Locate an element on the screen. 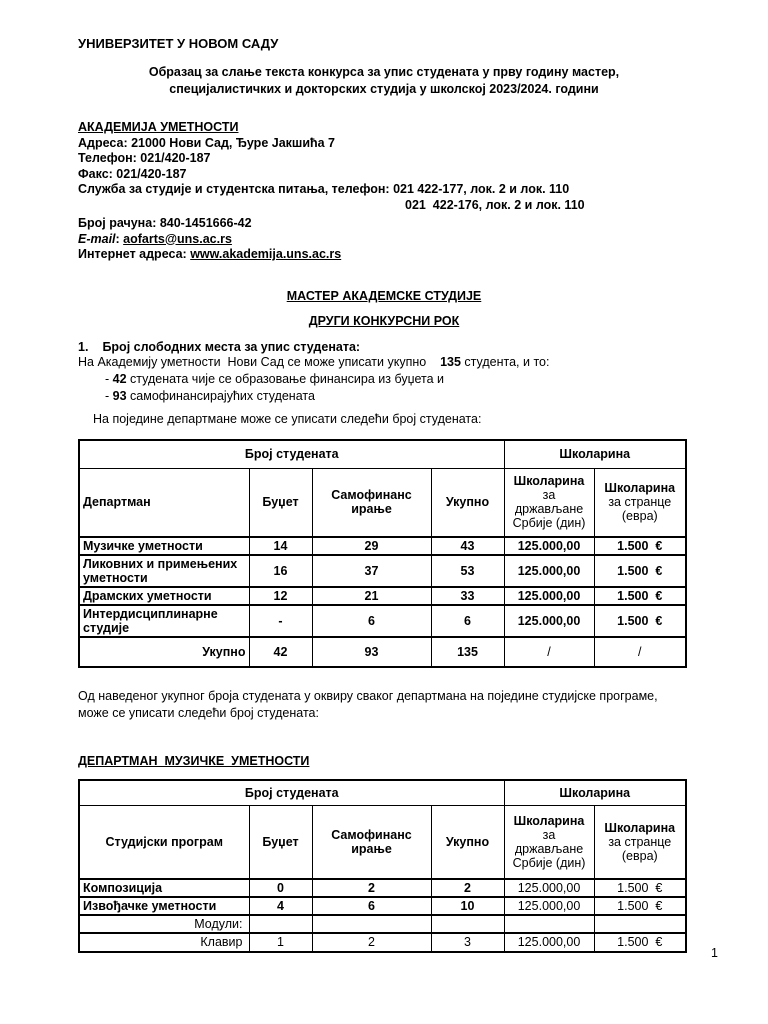 This screenshot has width=768, height=1024. cell-budget: - is located at coordinates (280, 620).